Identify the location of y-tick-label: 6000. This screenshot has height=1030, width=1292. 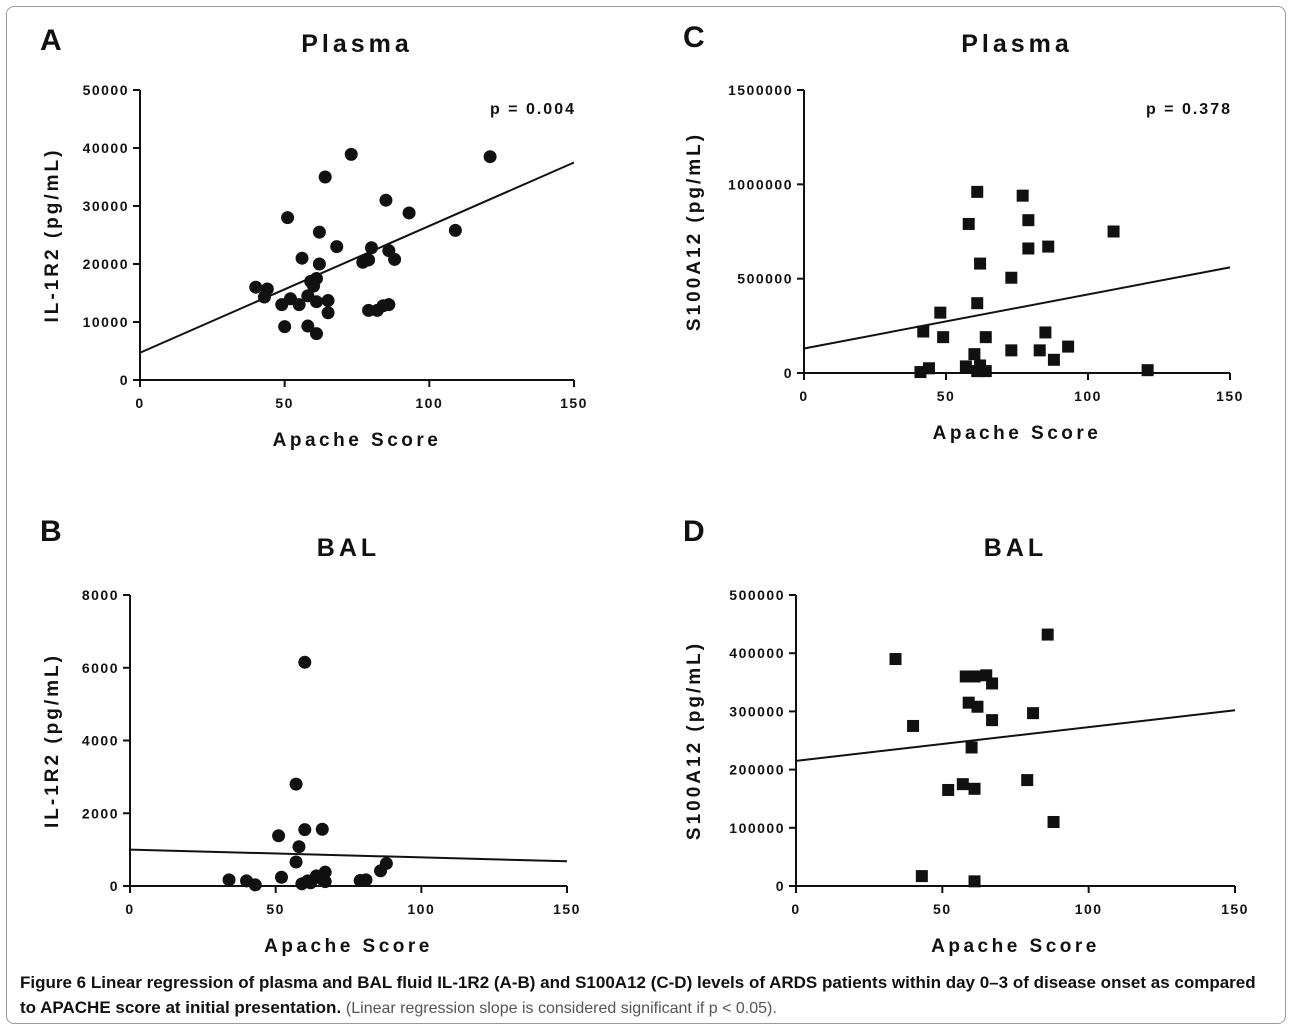
(100, 668).